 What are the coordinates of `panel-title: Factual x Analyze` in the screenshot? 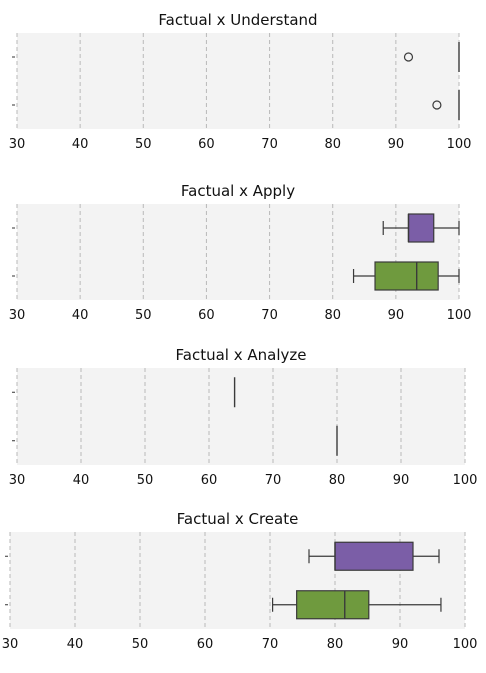 It's located at (241, 355).